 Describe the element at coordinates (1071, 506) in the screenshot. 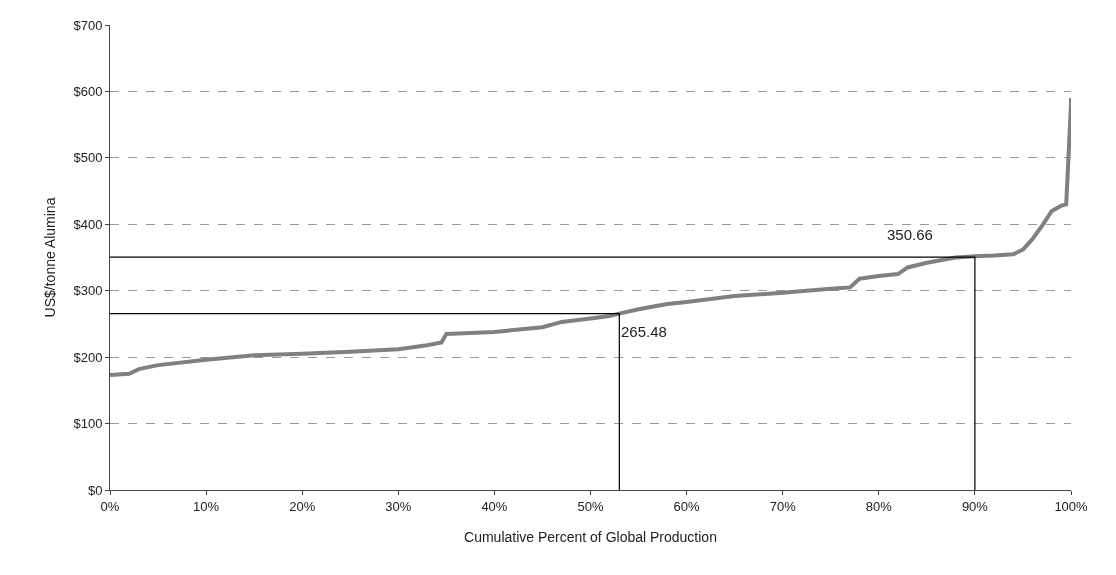

I see `x-tick-label: 100%` at that location.